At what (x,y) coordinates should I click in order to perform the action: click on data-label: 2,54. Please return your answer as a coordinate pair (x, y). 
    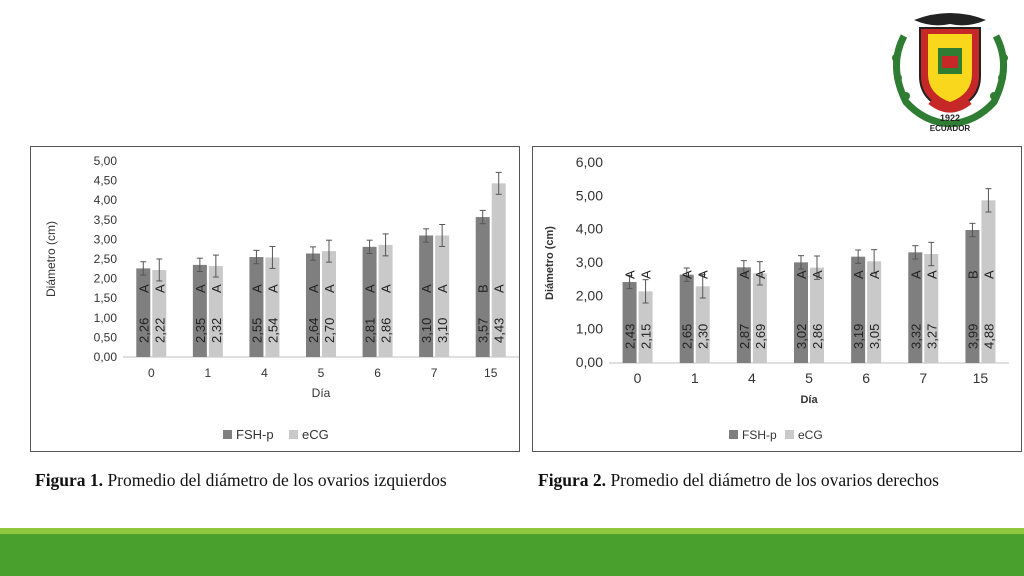
    Looking at the image, I should click on (272, 330).